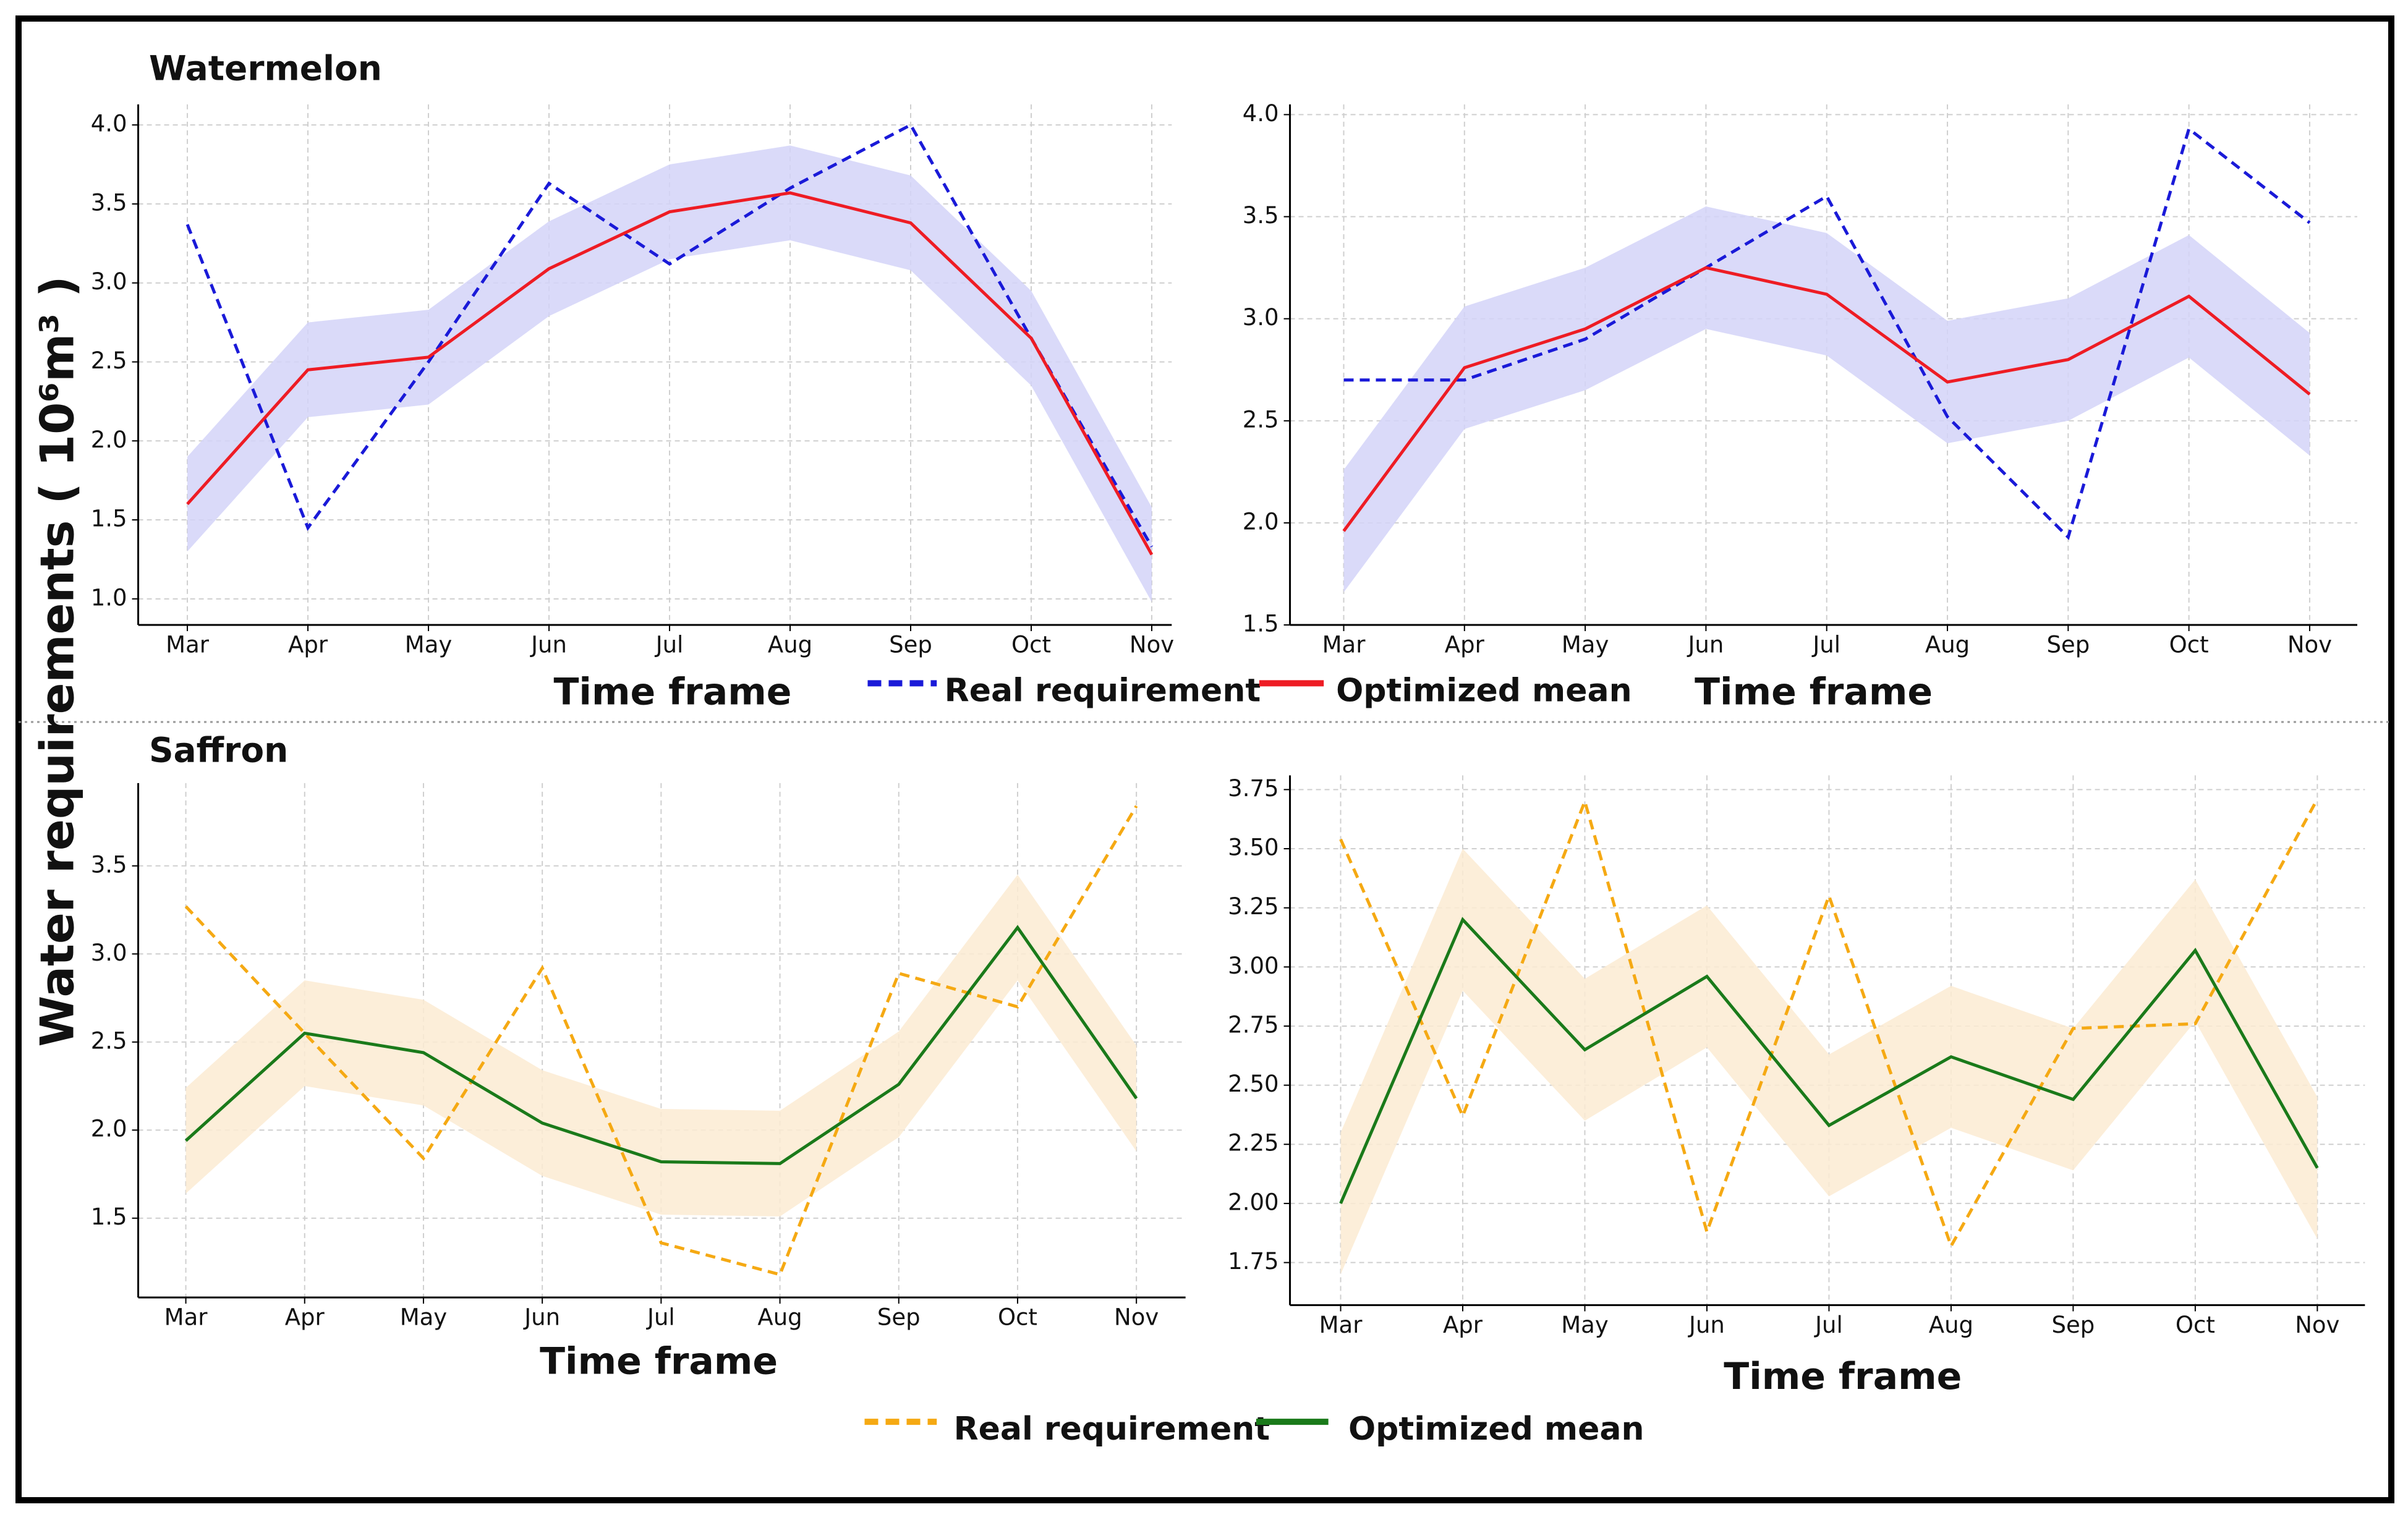  Describe the element at coordinates (1253, 788) in the screenshot. I see `y-tick-label: 3.75` at that location.